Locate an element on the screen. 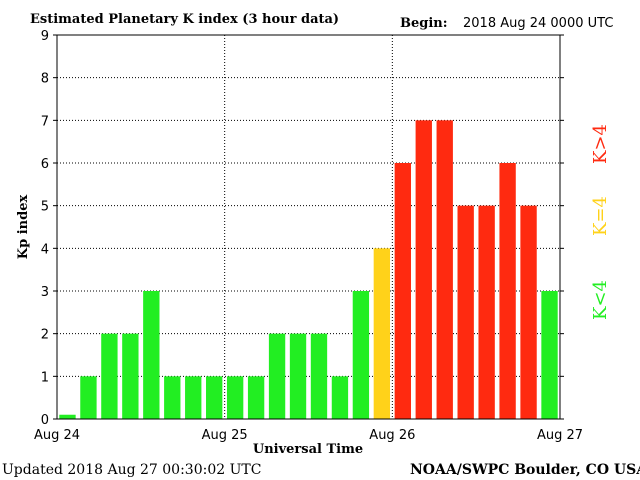 This screenshot has height=480, width=640. source-credit: NOAA/SWPC Boulder, CO USA is located at coordinates (525, 470).